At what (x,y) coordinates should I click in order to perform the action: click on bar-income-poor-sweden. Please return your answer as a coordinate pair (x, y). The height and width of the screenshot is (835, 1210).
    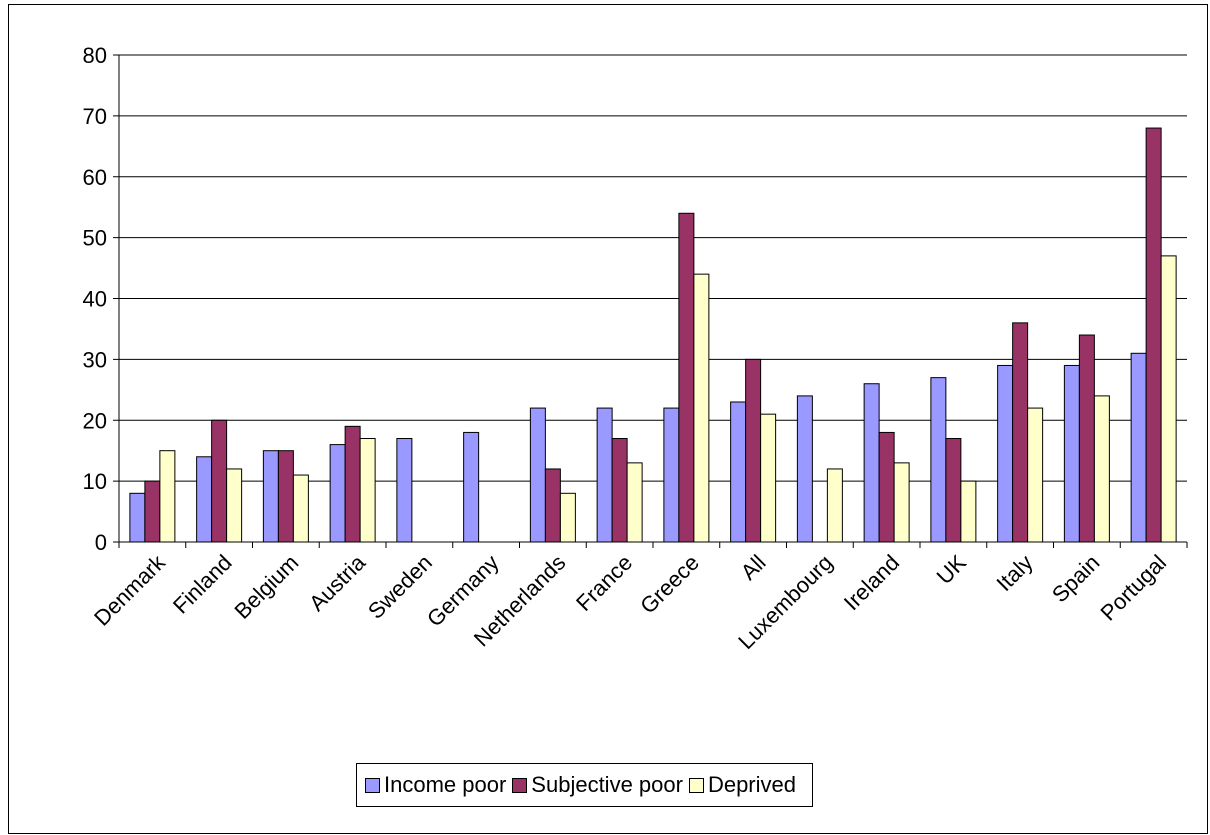
    Looking at the image, I should click on (404, 490).